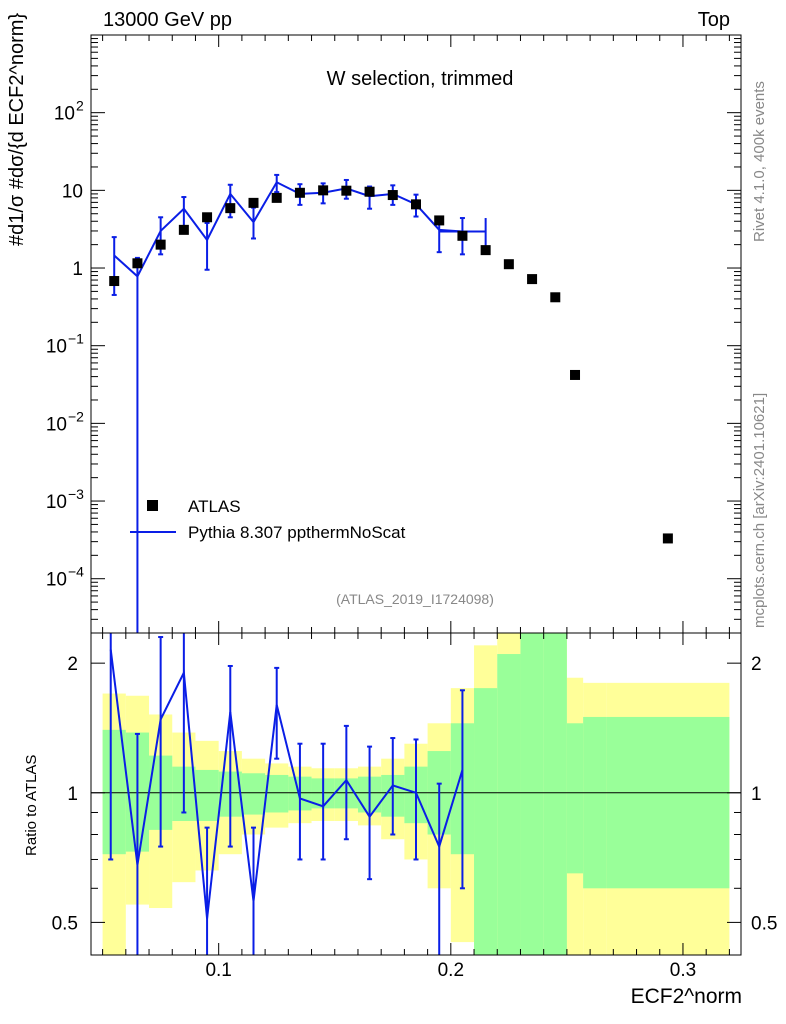 The image size is (786, 1024). Describe the element at coordinates (76, 572) in the screenshot. I see `y-tick-exponent: −4` at that location.